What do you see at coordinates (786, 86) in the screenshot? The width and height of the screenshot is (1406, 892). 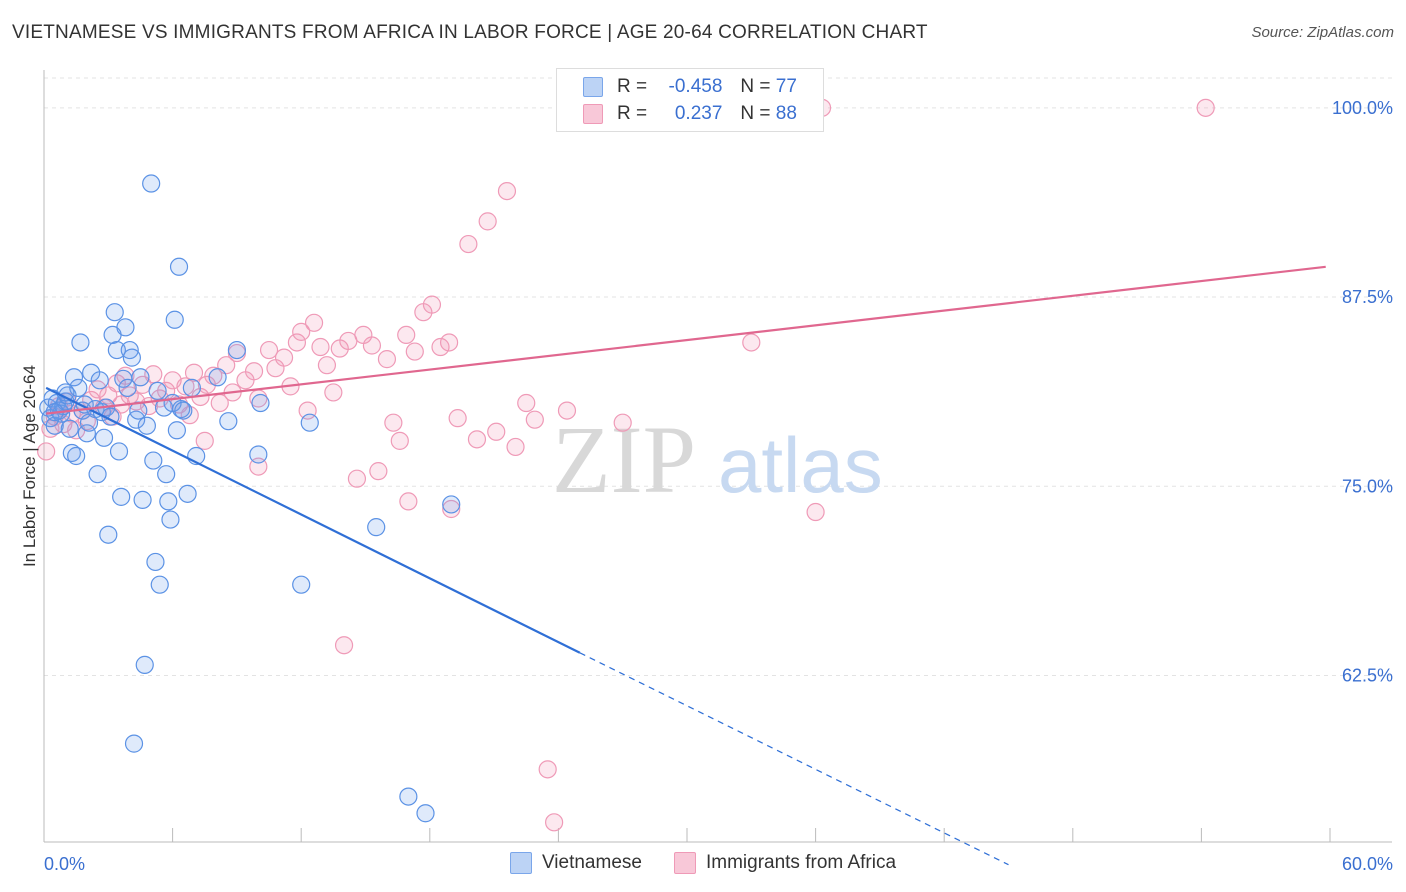 I see `legend-n-value: 77` at bounding box center [786, 86].